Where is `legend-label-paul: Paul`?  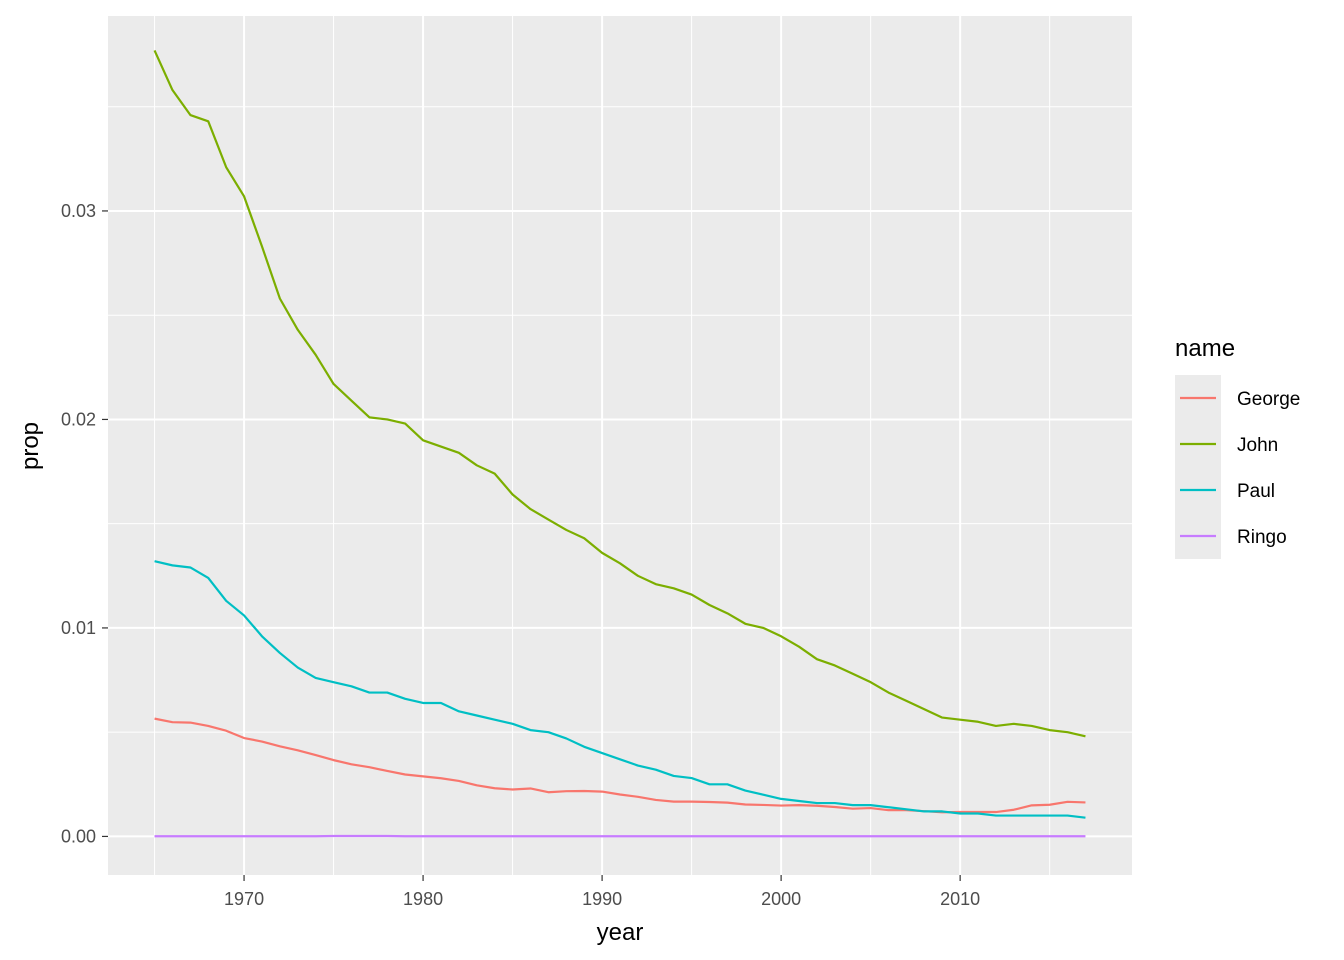 legend-label-paul: Paul is located at coordinates (1256, 491).